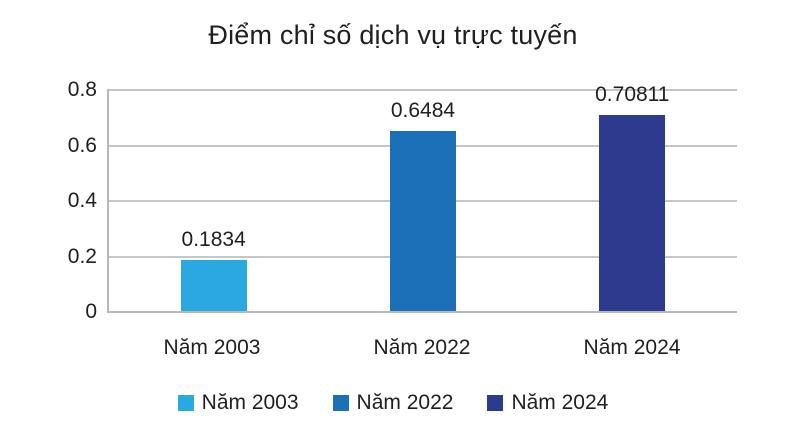 The image size is (786, 443). I want to click on y-tick-label: 0.2, so click(82, 256).